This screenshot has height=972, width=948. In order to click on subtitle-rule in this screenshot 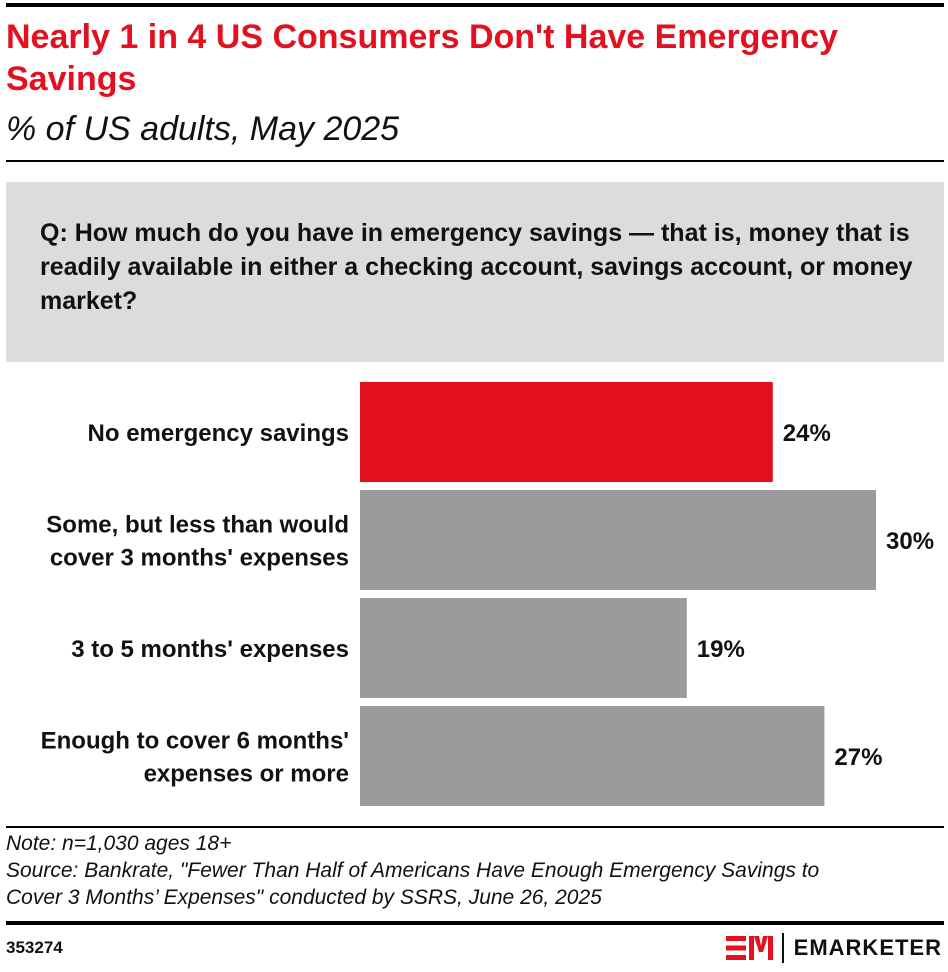, I will do `click(475, 161)`.